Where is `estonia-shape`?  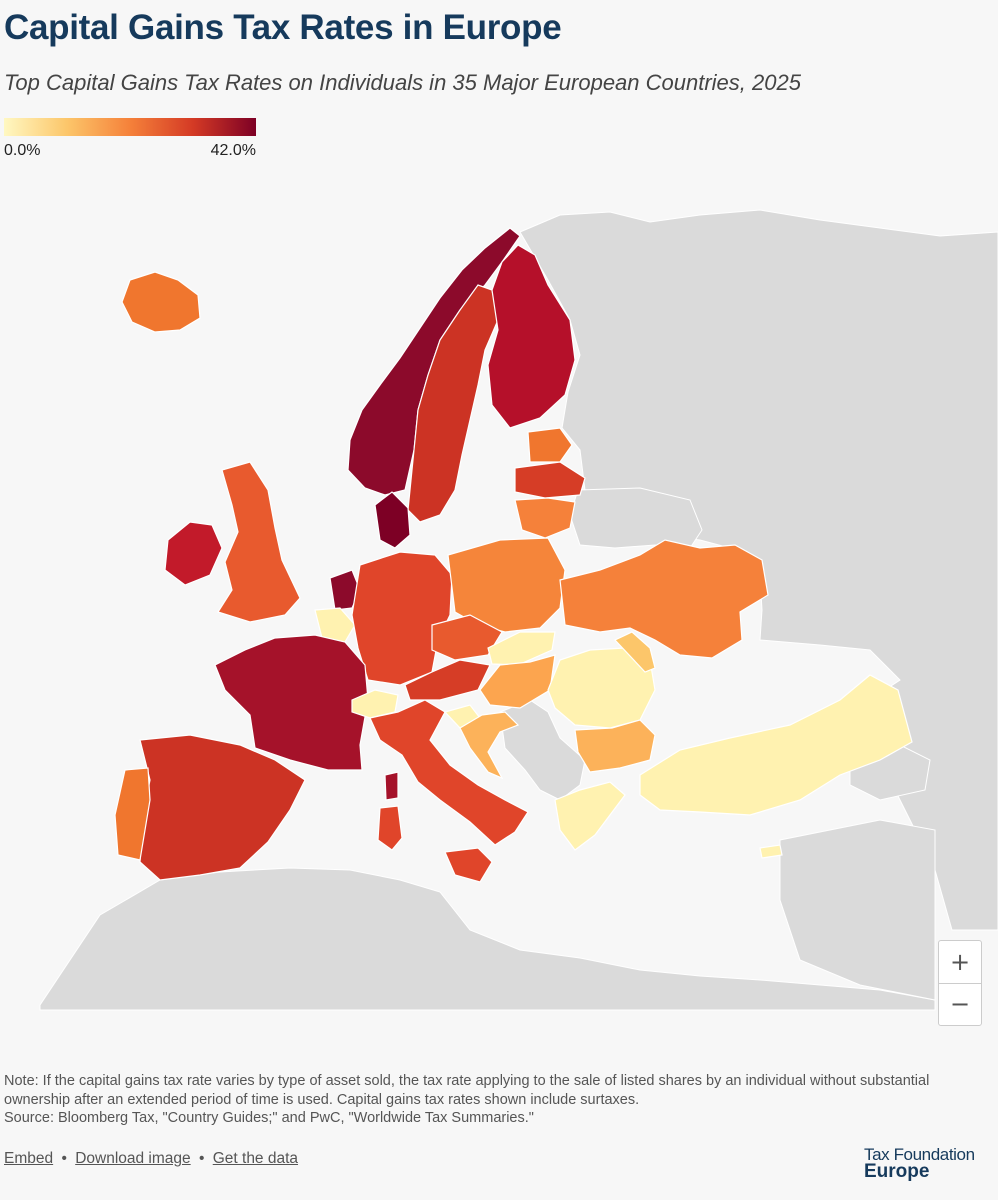
estonia-shape is located at coordinates (550, 445).